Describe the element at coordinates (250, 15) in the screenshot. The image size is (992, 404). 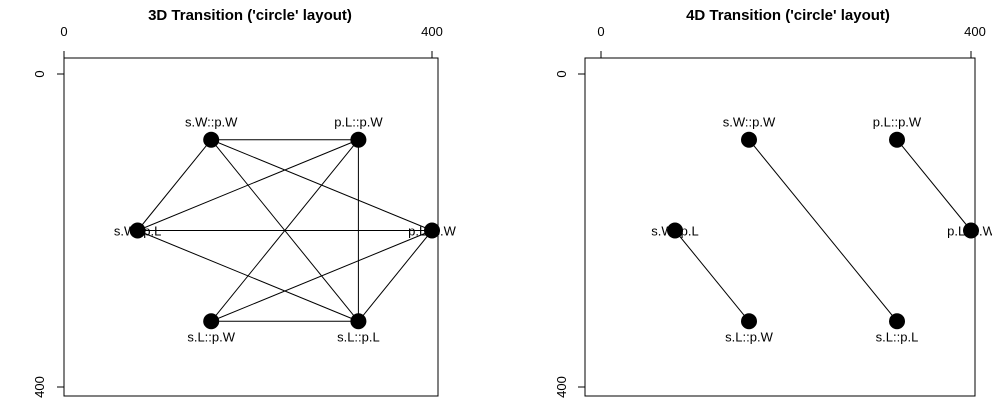
I see `panel-title: 3D Transition ('circle' layout)` at that location.